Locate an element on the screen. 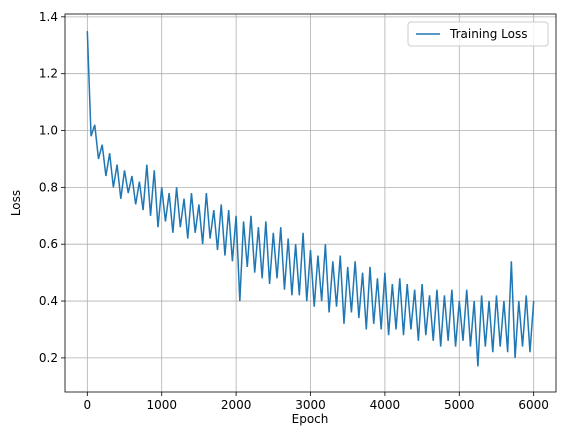  y-tick-label: 0.6 is located at coordinates (48, 244).